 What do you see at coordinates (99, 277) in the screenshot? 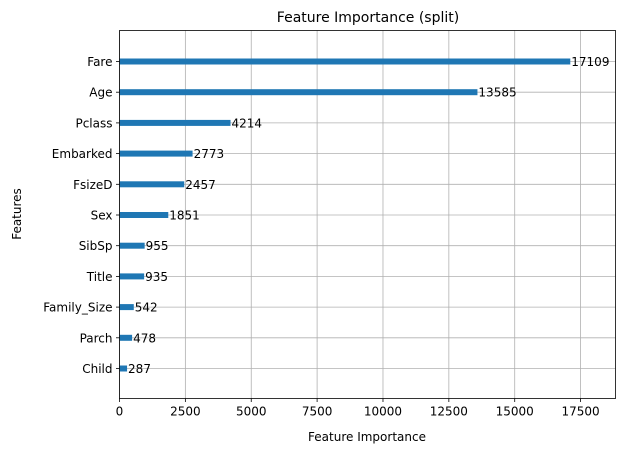
I see `y-tick-label-Title: Title` at bounding box center [99, 277].